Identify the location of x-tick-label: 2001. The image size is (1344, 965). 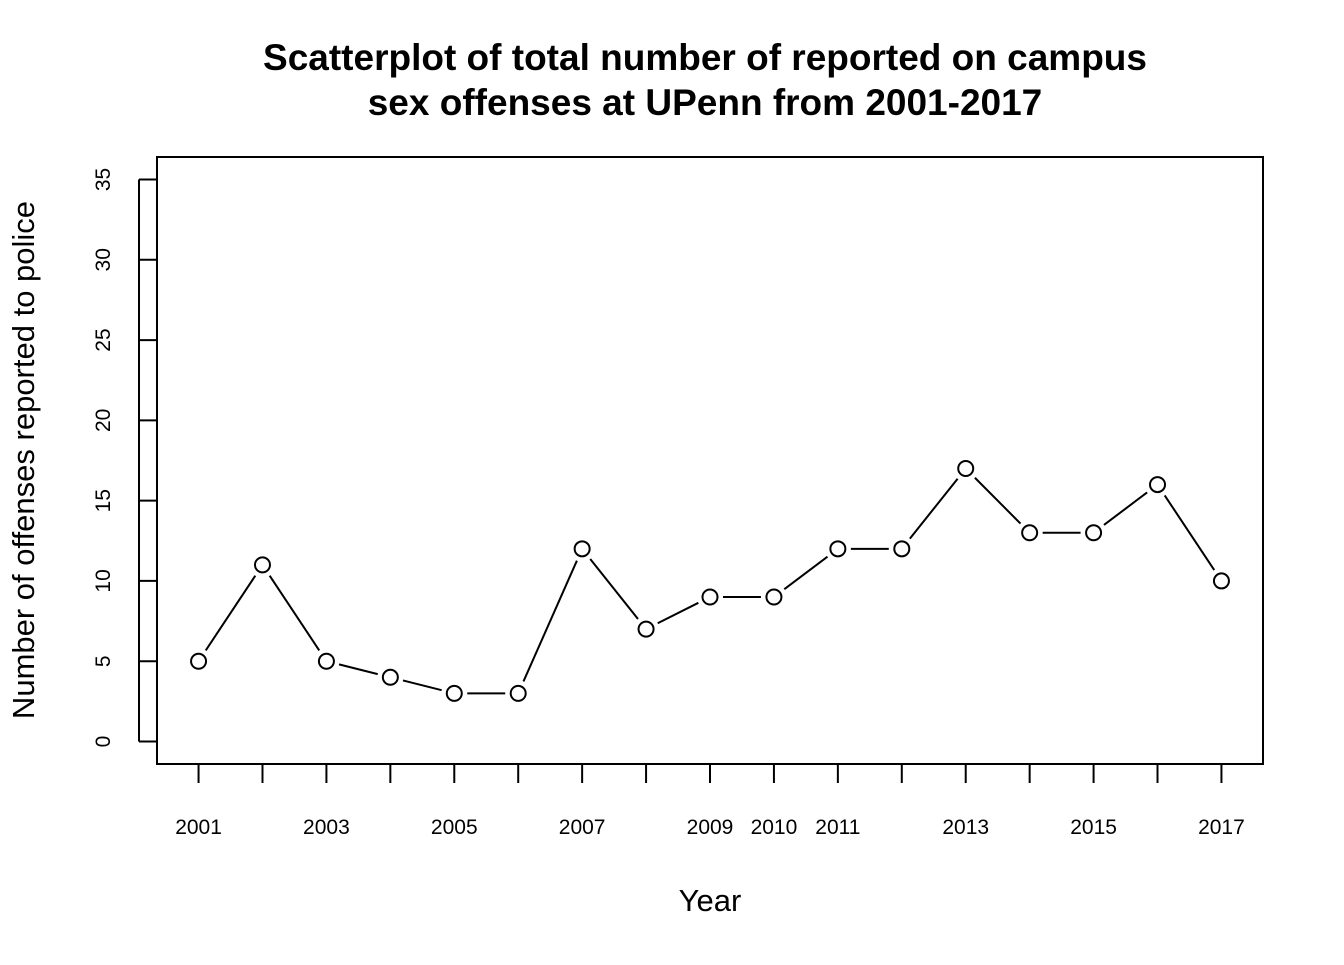
(198, 827).